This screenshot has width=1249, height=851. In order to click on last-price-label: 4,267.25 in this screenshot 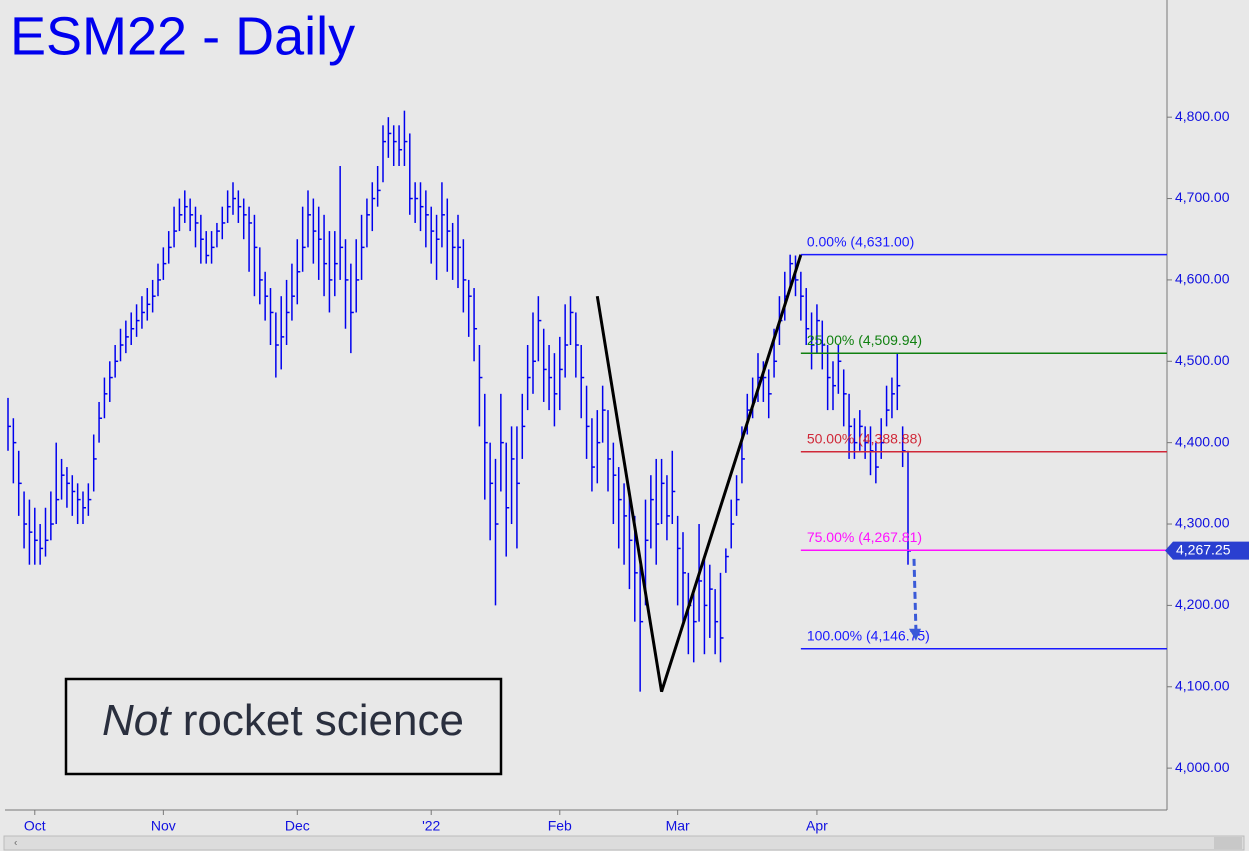, I will do `click(1203, 549)`.